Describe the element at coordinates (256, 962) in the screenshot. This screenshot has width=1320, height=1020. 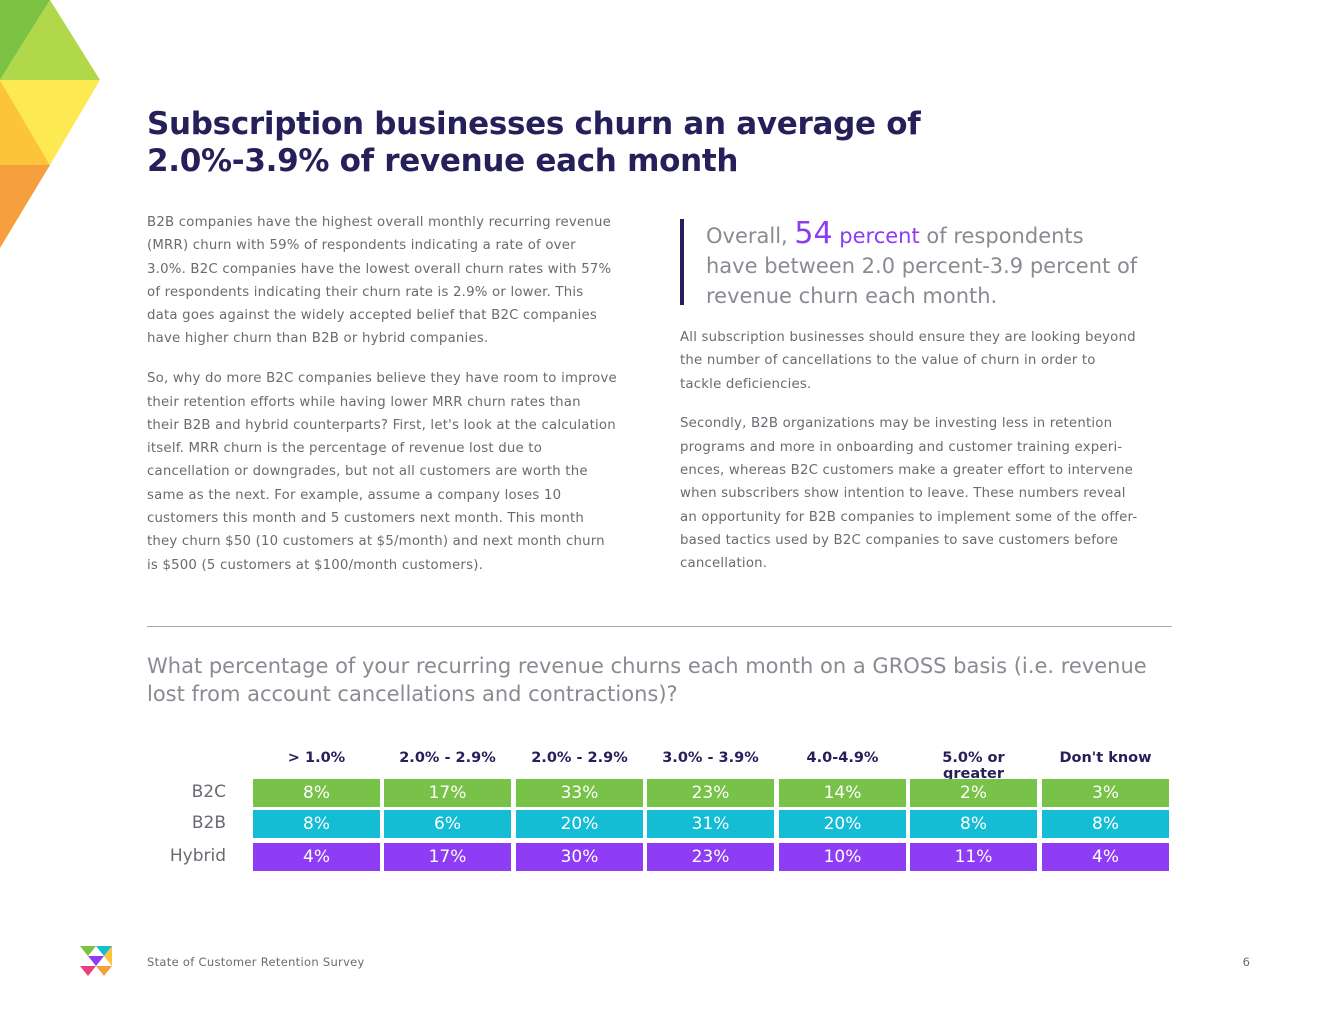
I see `footer-text: State of Customer Retention Survey` at that location.